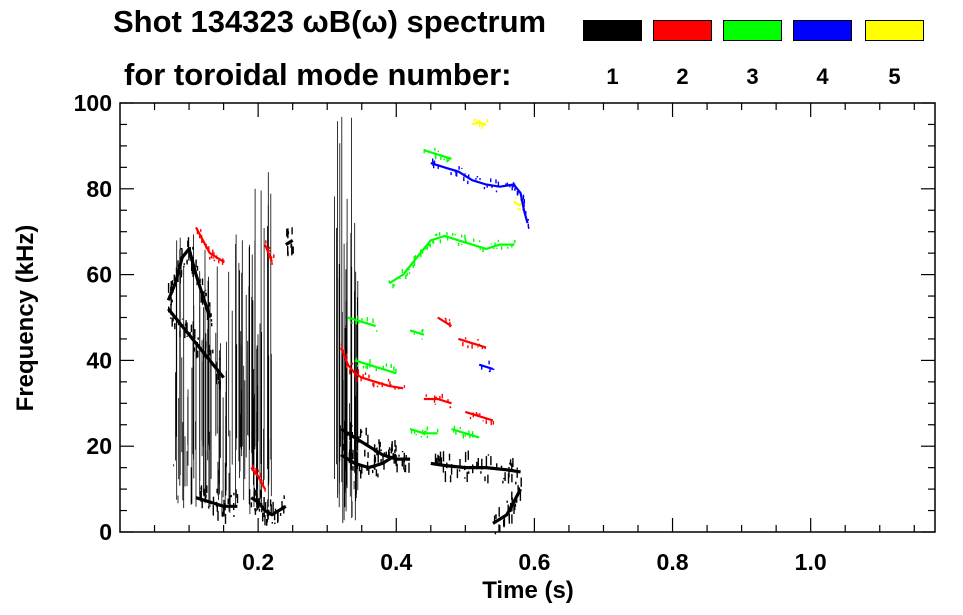  Describe the element at coordinates (437, 154) in the screenshot. I see `series-3-trace` at that location.